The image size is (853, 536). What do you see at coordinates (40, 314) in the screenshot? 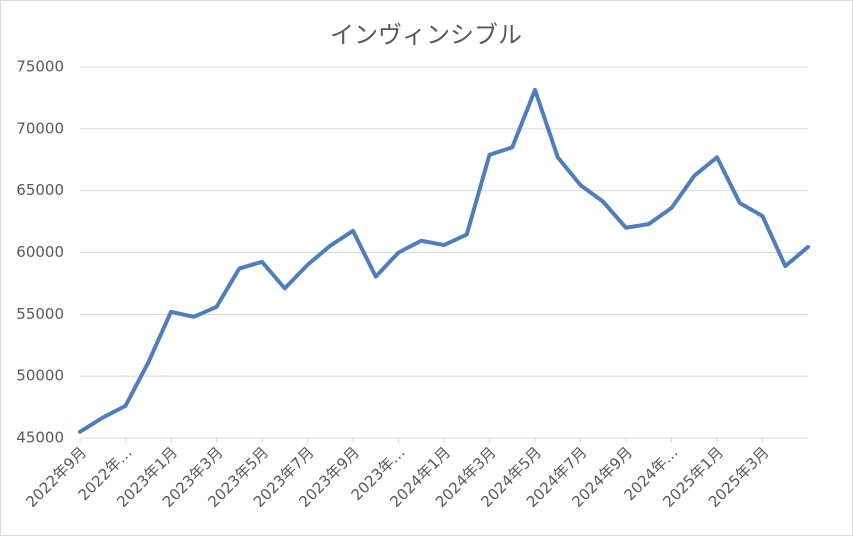
I see `y-tick-label: 55000` at bounding box center [40, 314].